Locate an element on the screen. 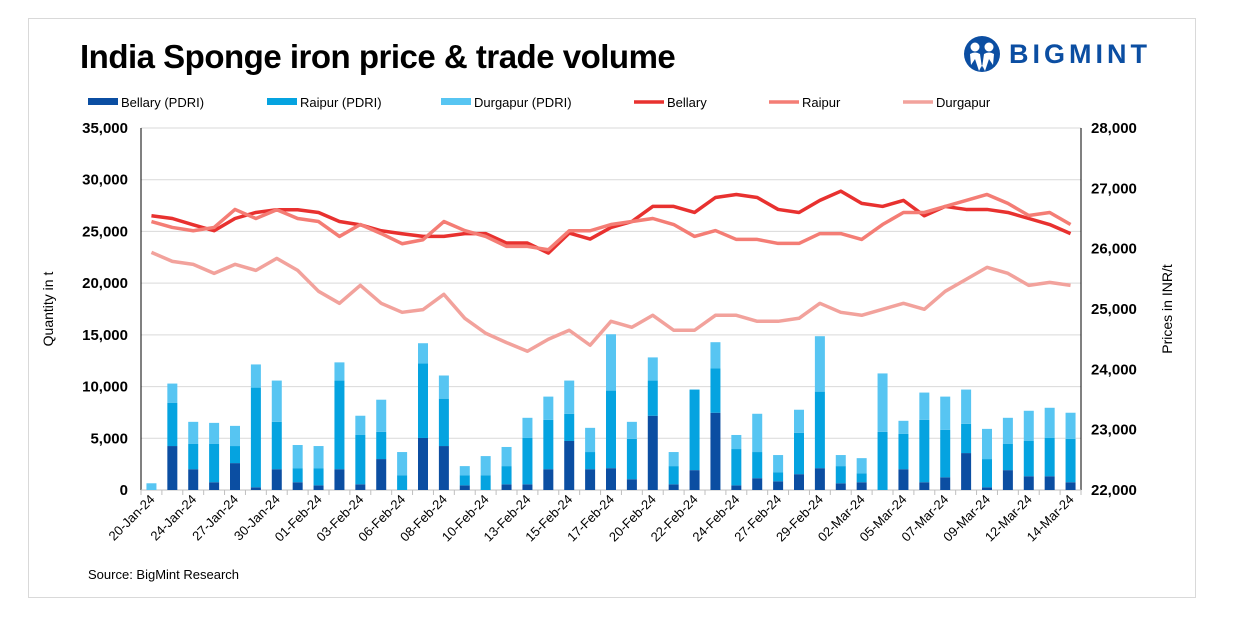 Image resolution: width=1236 pixels, height=621 pixels. y-left-axis-title: Quantity in t is located at coordinates (48, 309).